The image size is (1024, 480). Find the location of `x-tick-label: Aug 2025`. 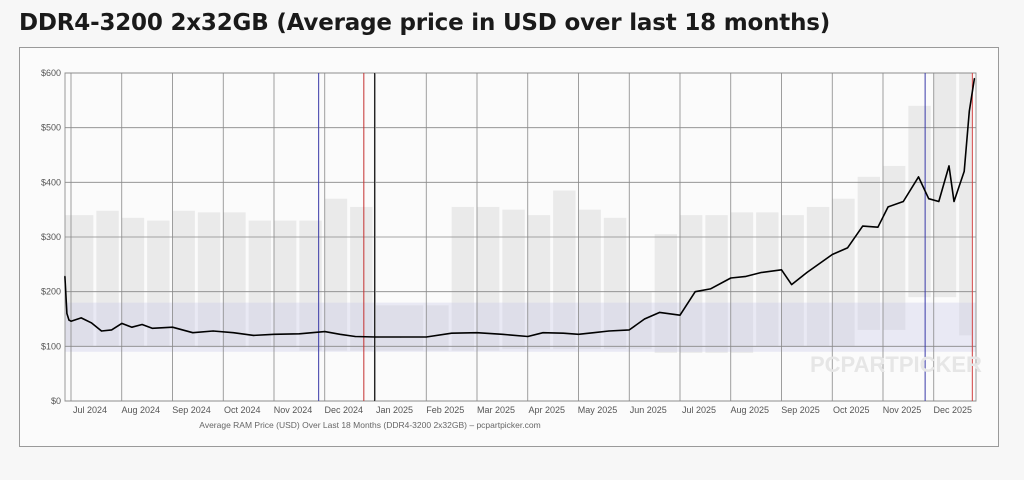

x-tick-label: Aug 2025 is located at coordinates (749, 410).